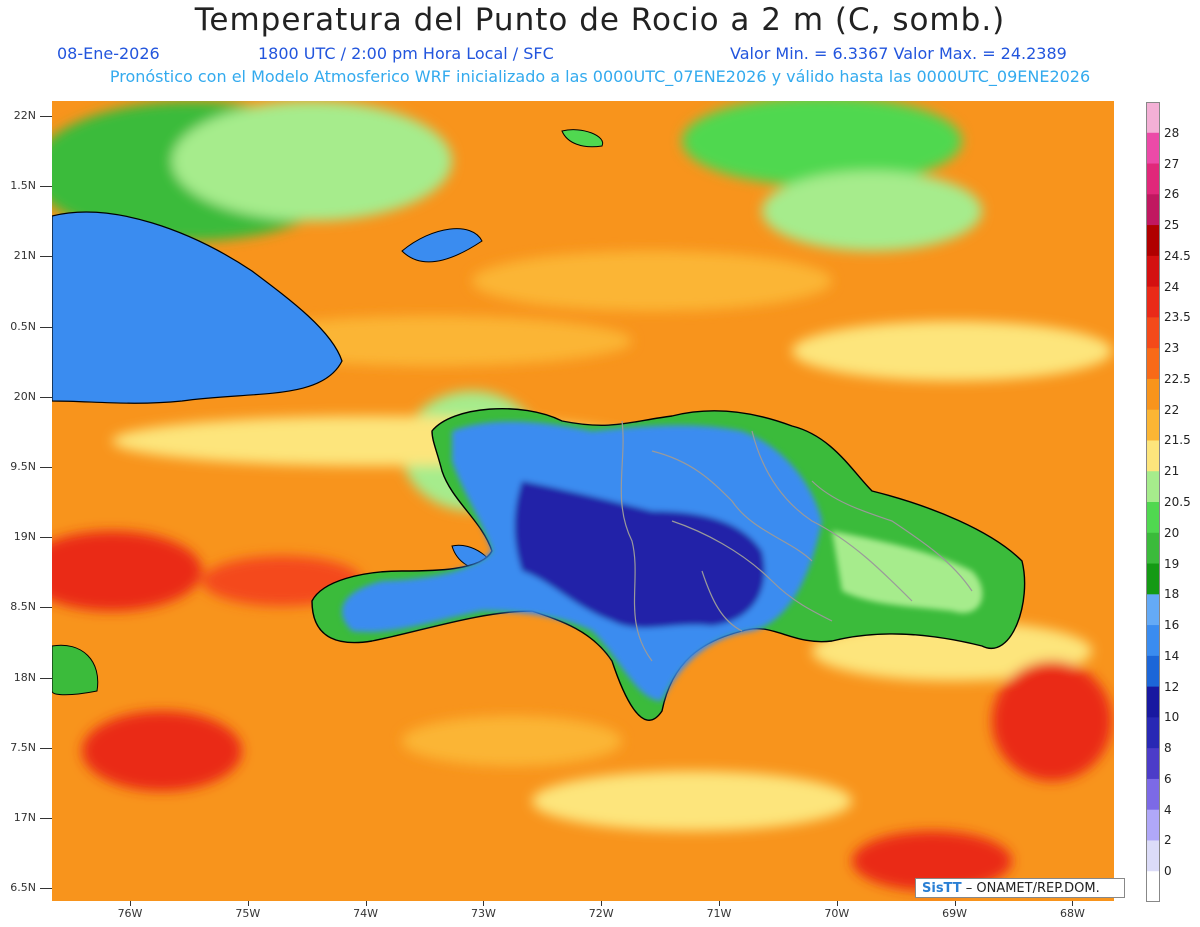 The height and width of the screenshot is (927, 1200). What do you see at coordinates (1172, 655) in the screenshot?
I see `colorbar-label: 14` at bounding box center [1172, 655].